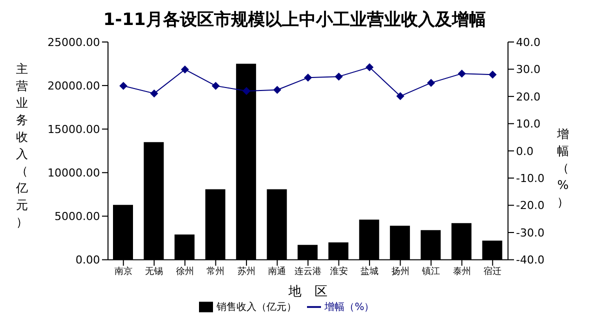  Describe the element at coordinates (461, 272) in the screenshot. I see `x-tick-label: 泰州` at that location.